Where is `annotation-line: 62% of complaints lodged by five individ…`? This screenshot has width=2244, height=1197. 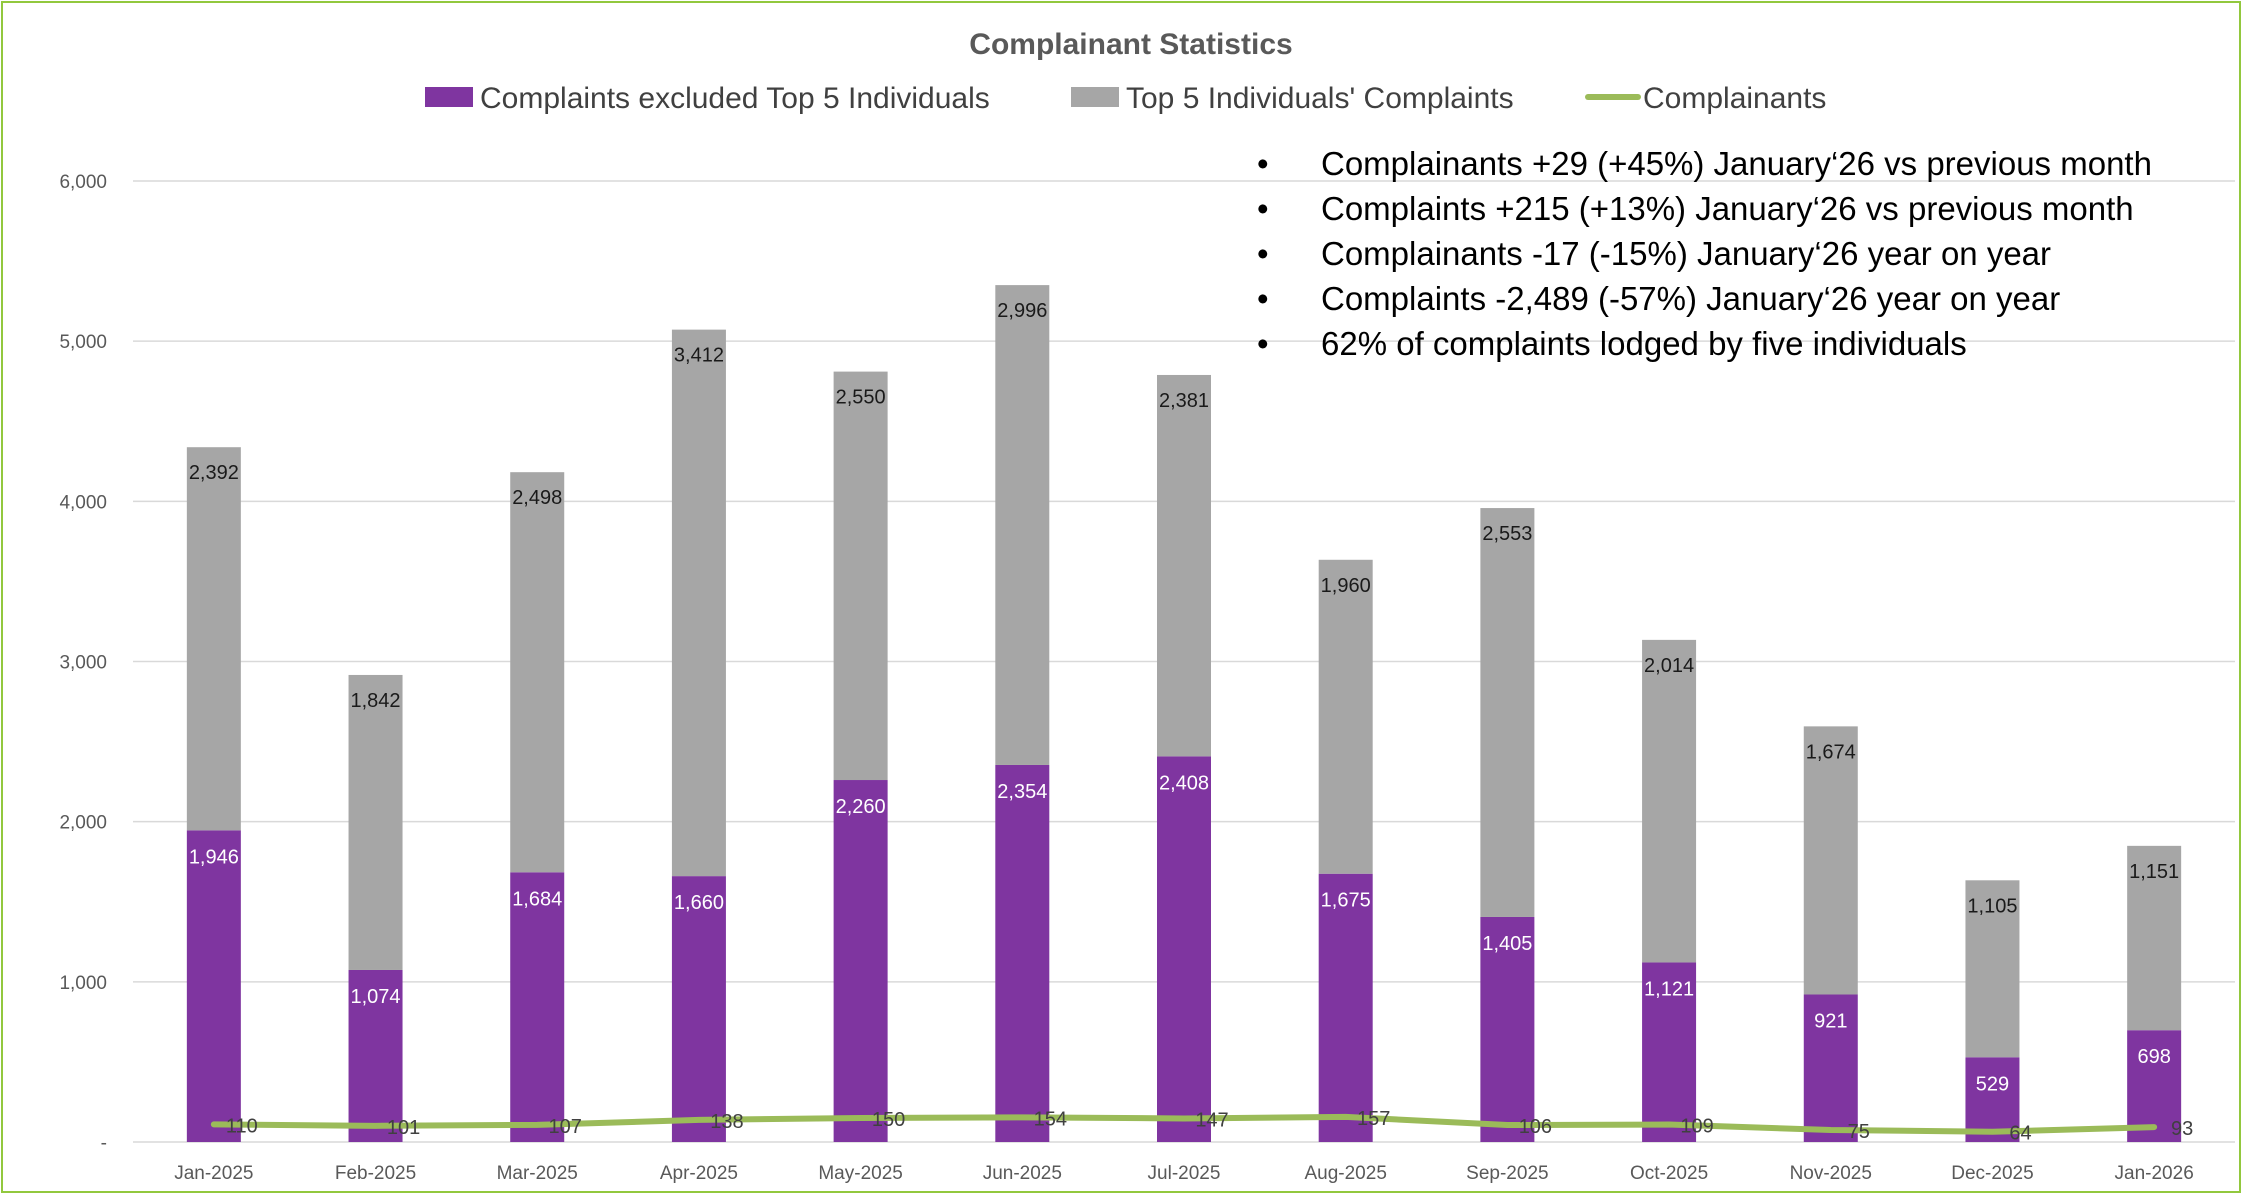
annotation-line: 62% of complaints lodged by five individ… is located at coordinates (1644, 343).